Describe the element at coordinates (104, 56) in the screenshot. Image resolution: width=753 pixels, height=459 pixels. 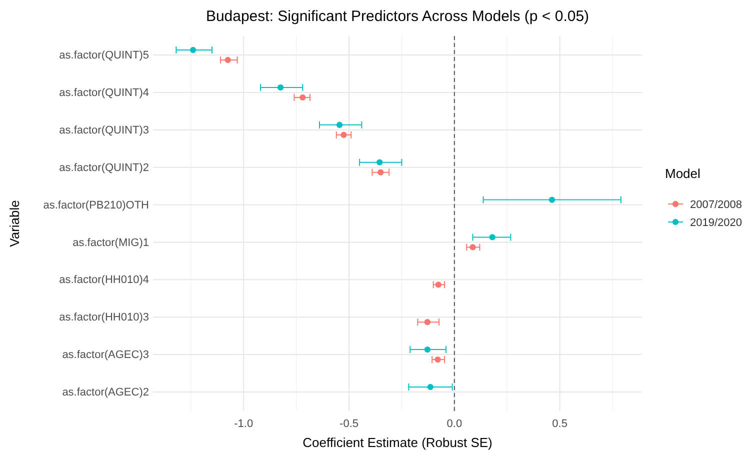
I see `y-tick-label: as.factor(QUINT)5` at that location.